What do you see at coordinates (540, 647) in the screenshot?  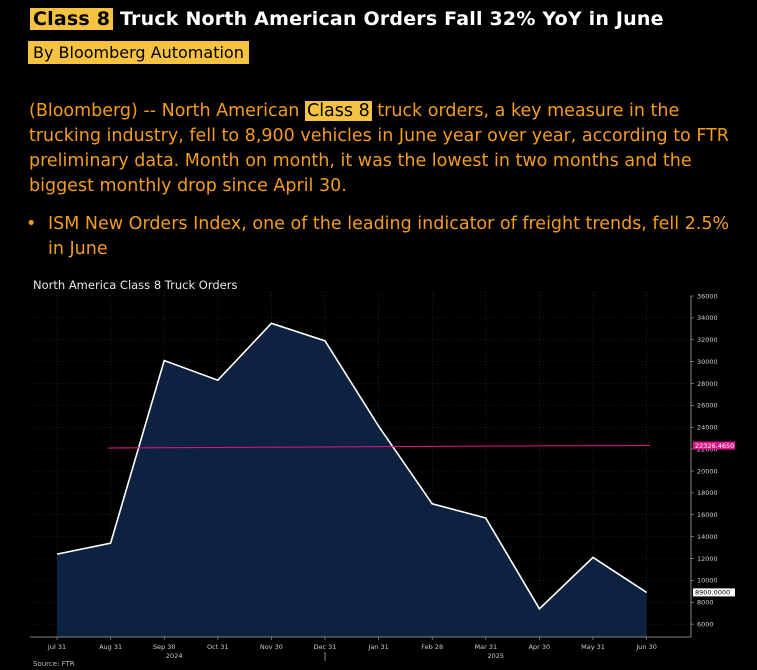 I see `x-tick-label: Apr 30` at bounding box center [540, 647].